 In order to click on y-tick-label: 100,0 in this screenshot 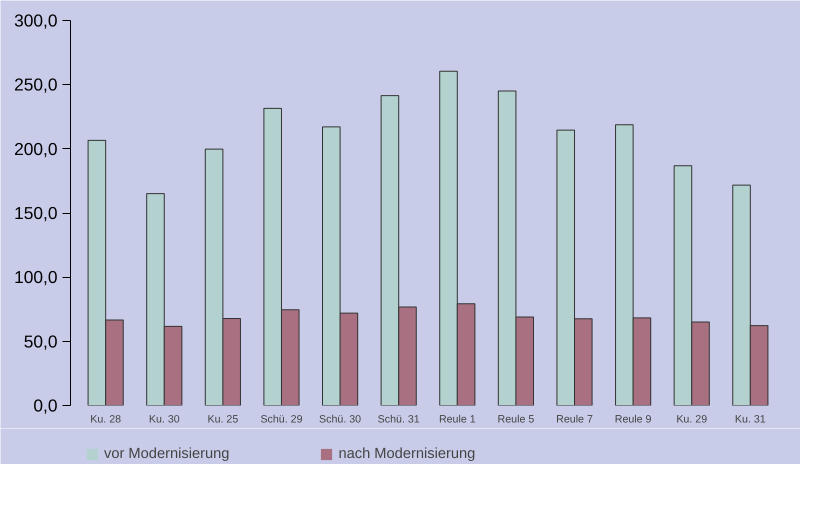, I will do `click(36, 277)`.